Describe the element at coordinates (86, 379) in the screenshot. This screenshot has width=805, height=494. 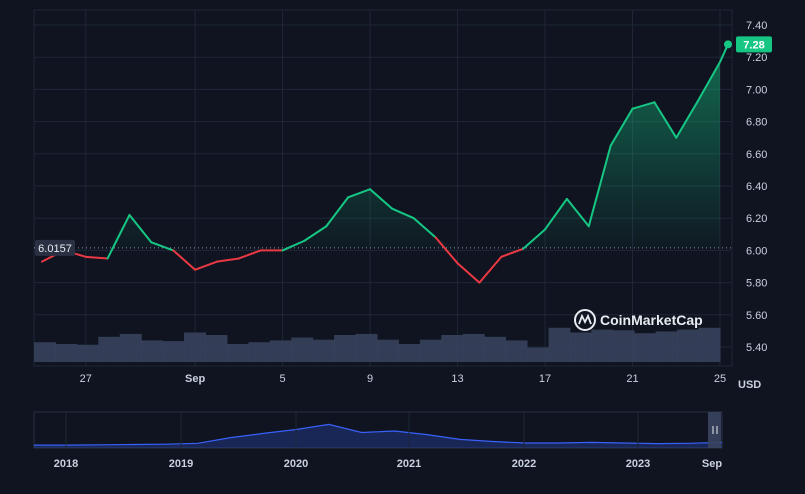
I see `x-tick-label: 27` at that location.